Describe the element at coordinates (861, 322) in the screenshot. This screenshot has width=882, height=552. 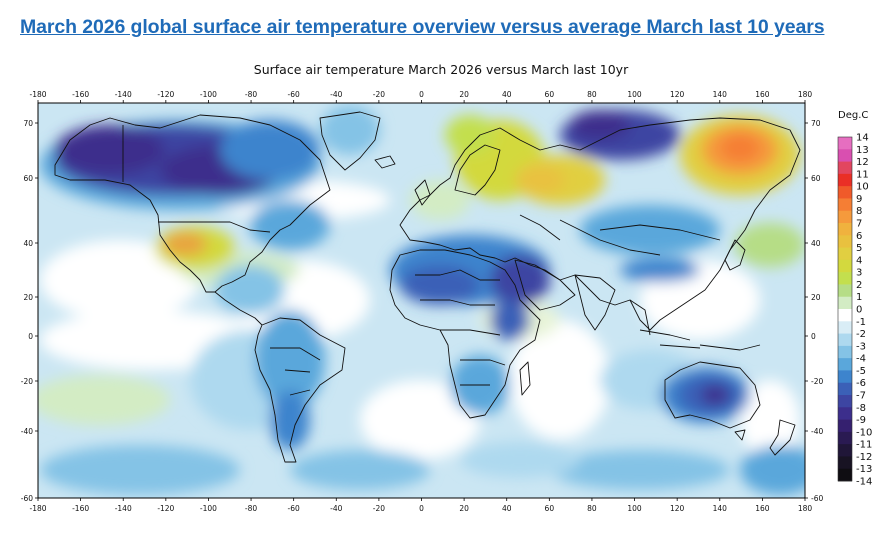
I see `legend-label: -1` at that location.